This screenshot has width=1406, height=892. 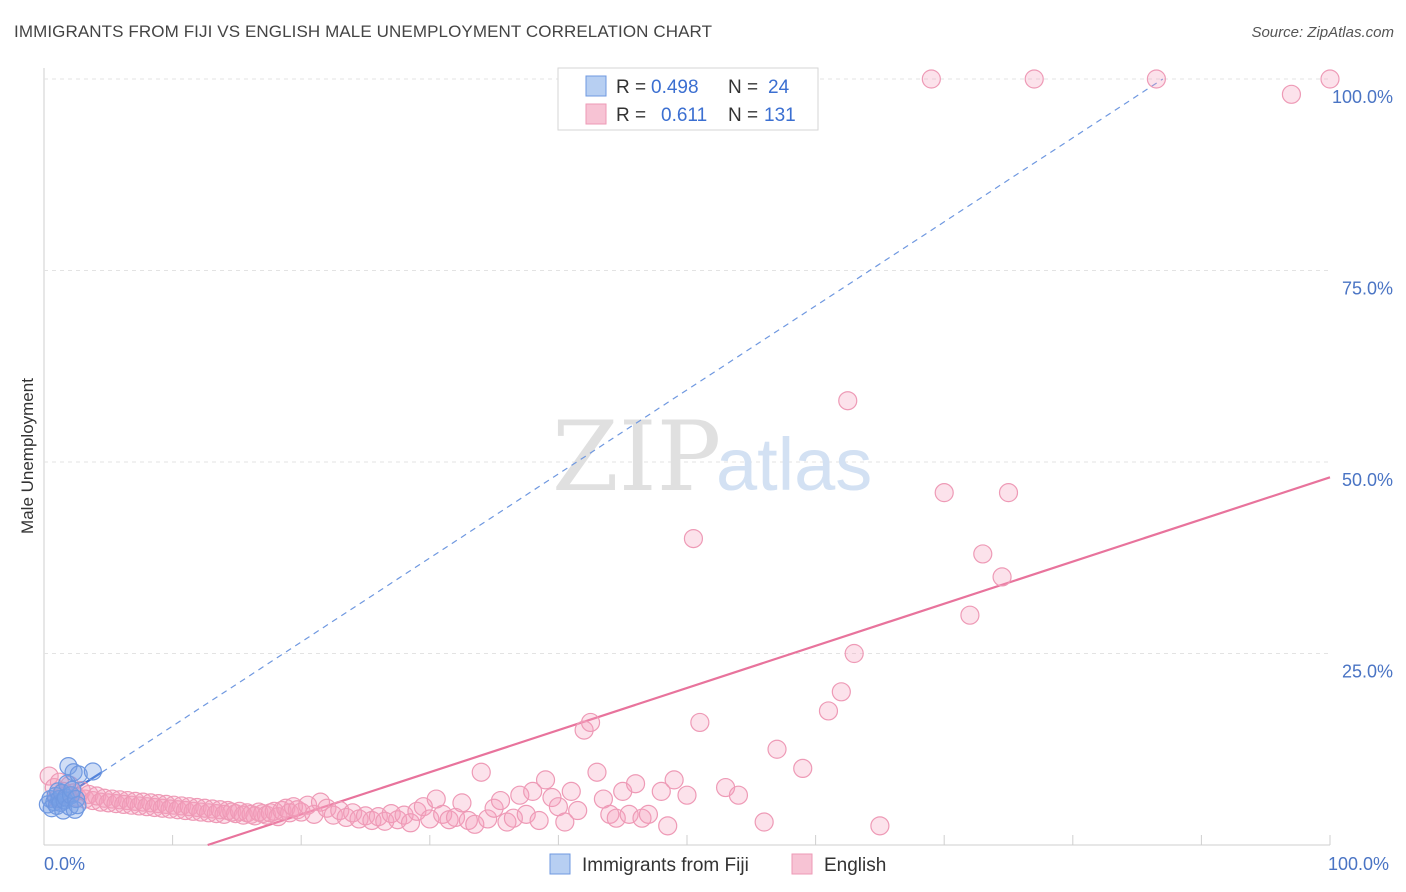 What do you see at coordinates (1358, 864) in the screenshot?
I see `x-tick-label-max: 100.0%` at bounding box center [1358, 864].